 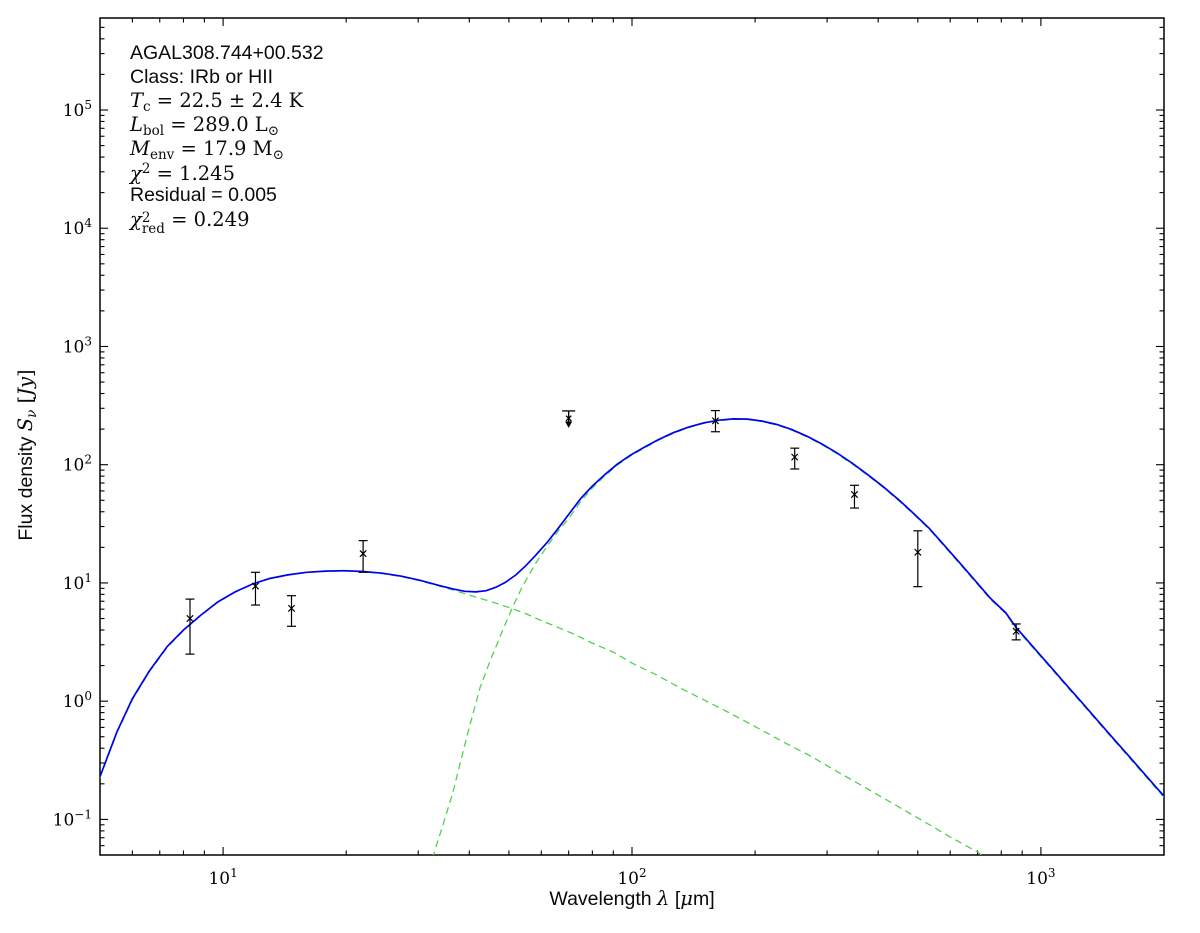 What do you see at coordinates (190, 222) in the screenshot?
I see `annotation-chi2-red: χ 2 red = 0.249` at bounding box center [190, 222].